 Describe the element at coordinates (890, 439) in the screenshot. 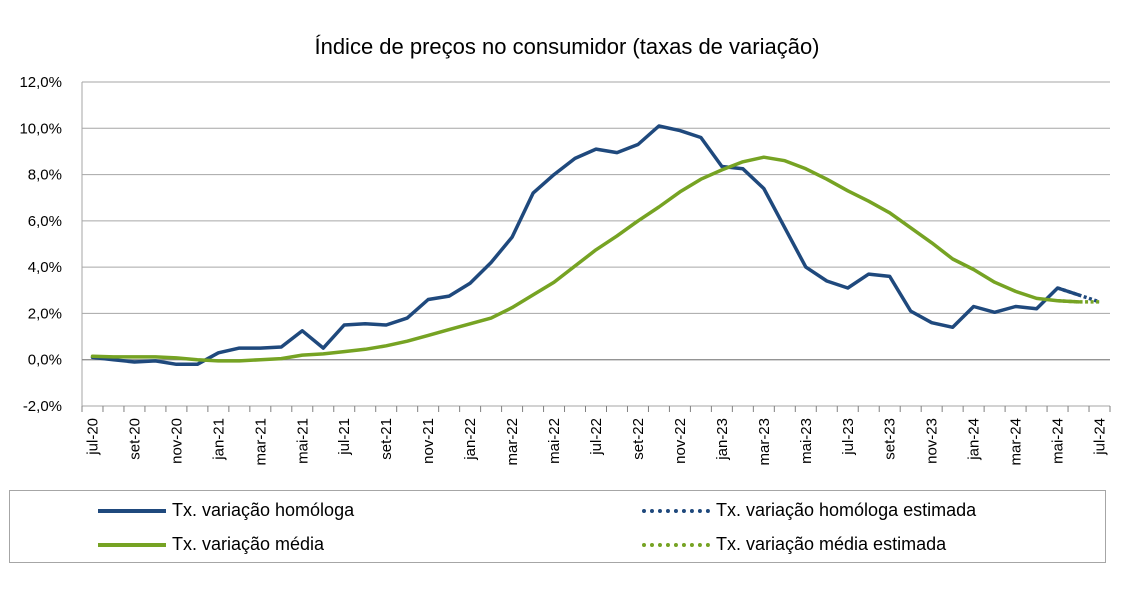

I see `x-tick-label: set-23` at that location.